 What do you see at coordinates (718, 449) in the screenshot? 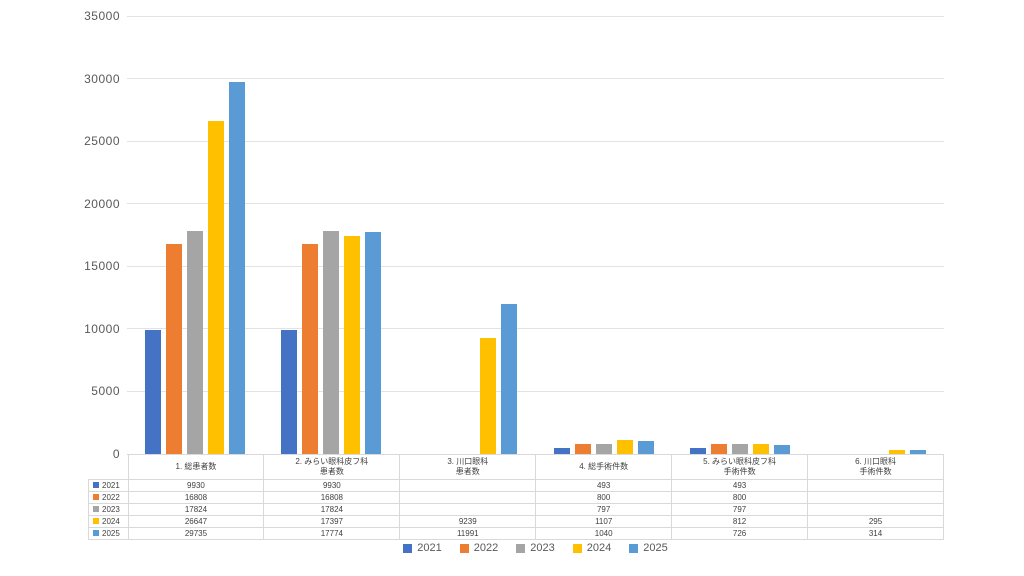
I see `bar-2022-cat5` at bounding box center [718, 449].